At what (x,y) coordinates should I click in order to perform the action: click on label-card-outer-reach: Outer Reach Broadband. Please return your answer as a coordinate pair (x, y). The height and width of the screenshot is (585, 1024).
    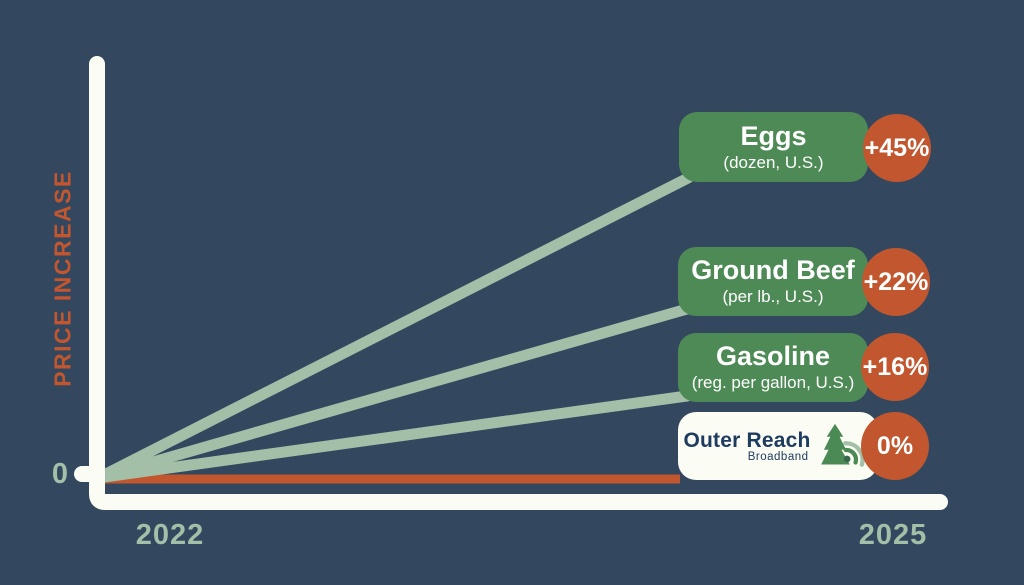
    Looking at the image, I should click on (778, 446).